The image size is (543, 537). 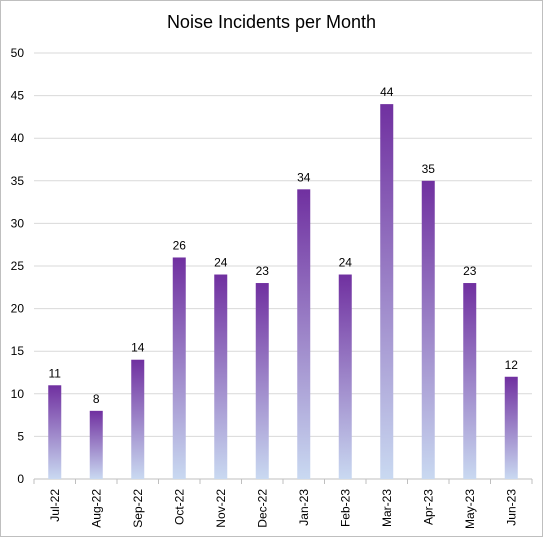 I want to click on data-label: 26, so click(x=180, y=245).